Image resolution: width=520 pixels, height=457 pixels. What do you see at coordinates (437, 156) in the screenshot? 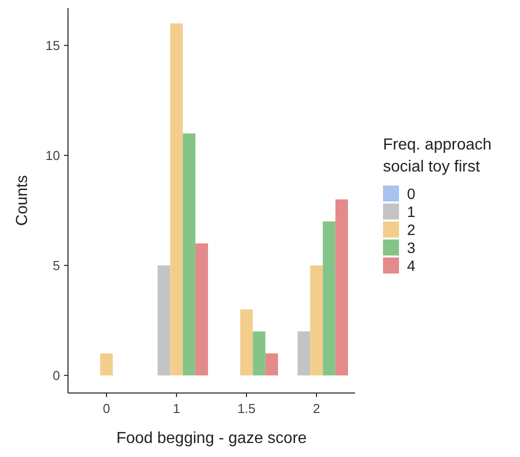
I see `legend-title: Freq. approach social toy first` at bounding box center [437, 156].